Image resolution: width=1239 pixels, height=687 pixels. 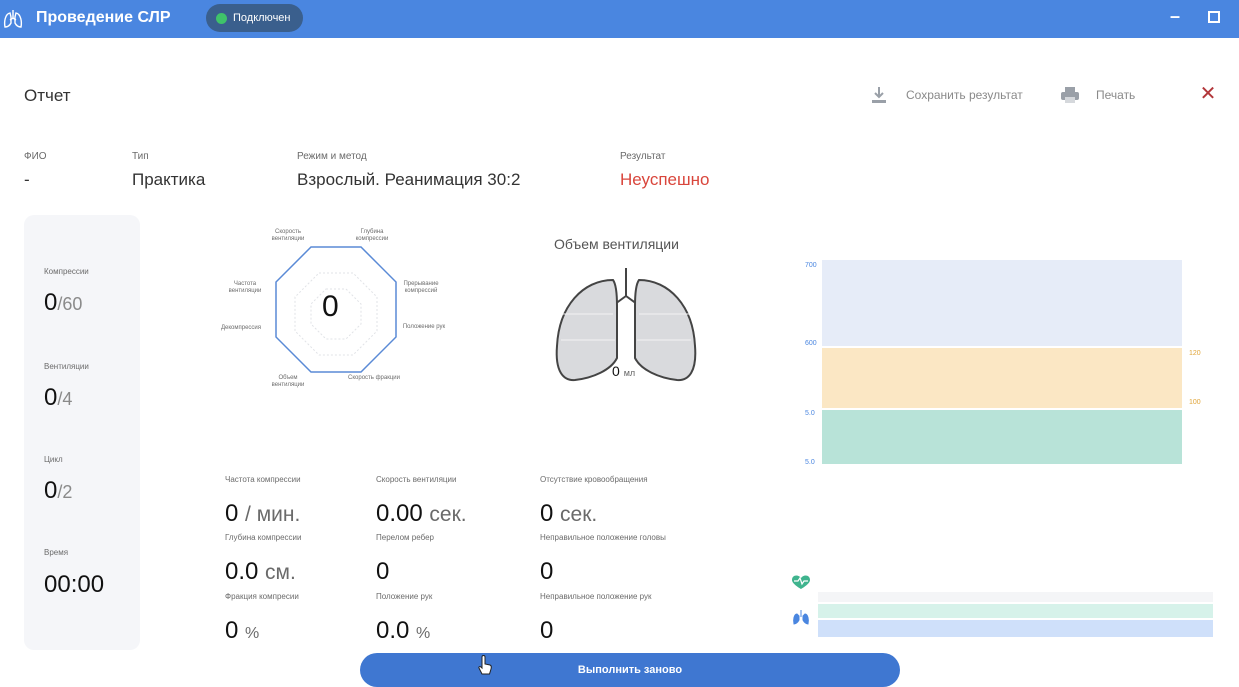 I want to click on compression-depth-label: Глубина компрессии, so click(x=263, y=537).